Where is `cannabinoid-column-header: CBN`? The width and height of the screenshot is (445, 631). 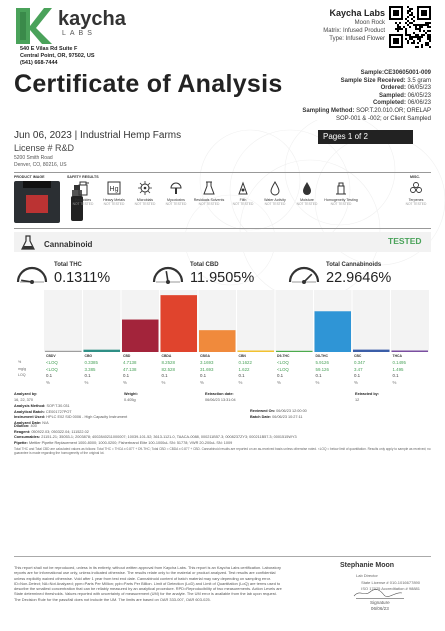 cannabinoid-column-header: CBN is located at coordinates (242, 356).